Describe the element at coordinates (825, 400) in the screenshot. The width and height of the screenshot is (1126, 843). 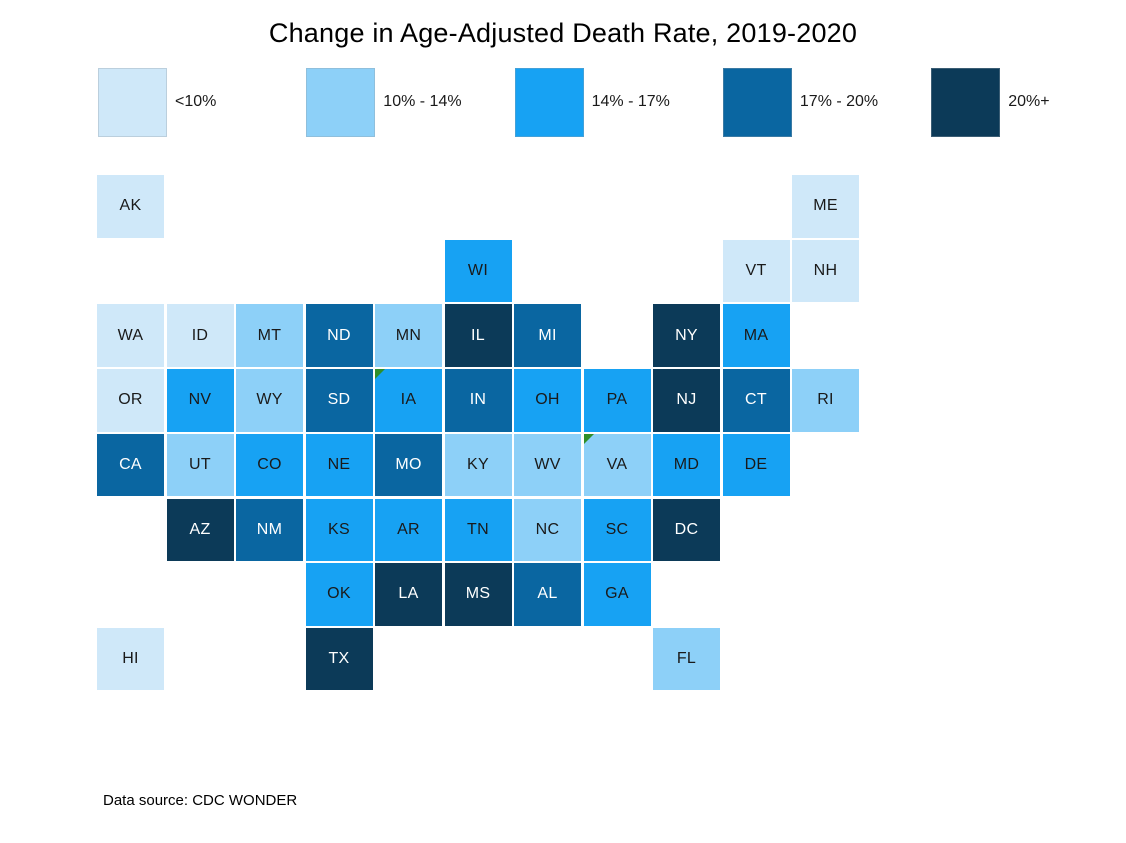
I see `state-tile-RI: RI` at that location.